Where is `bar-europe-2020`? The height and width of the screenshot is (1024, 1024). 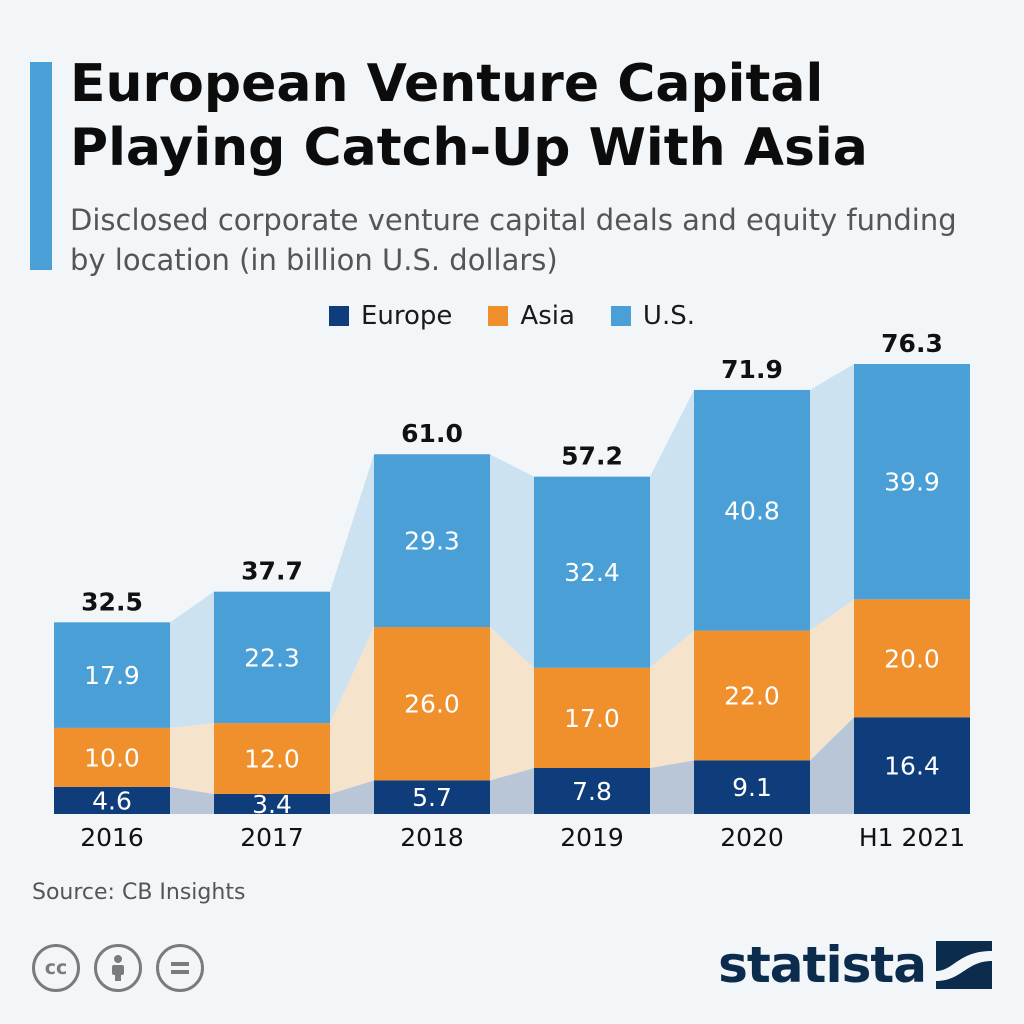 bar-europe-2020 is located at coordinates (752, 787).